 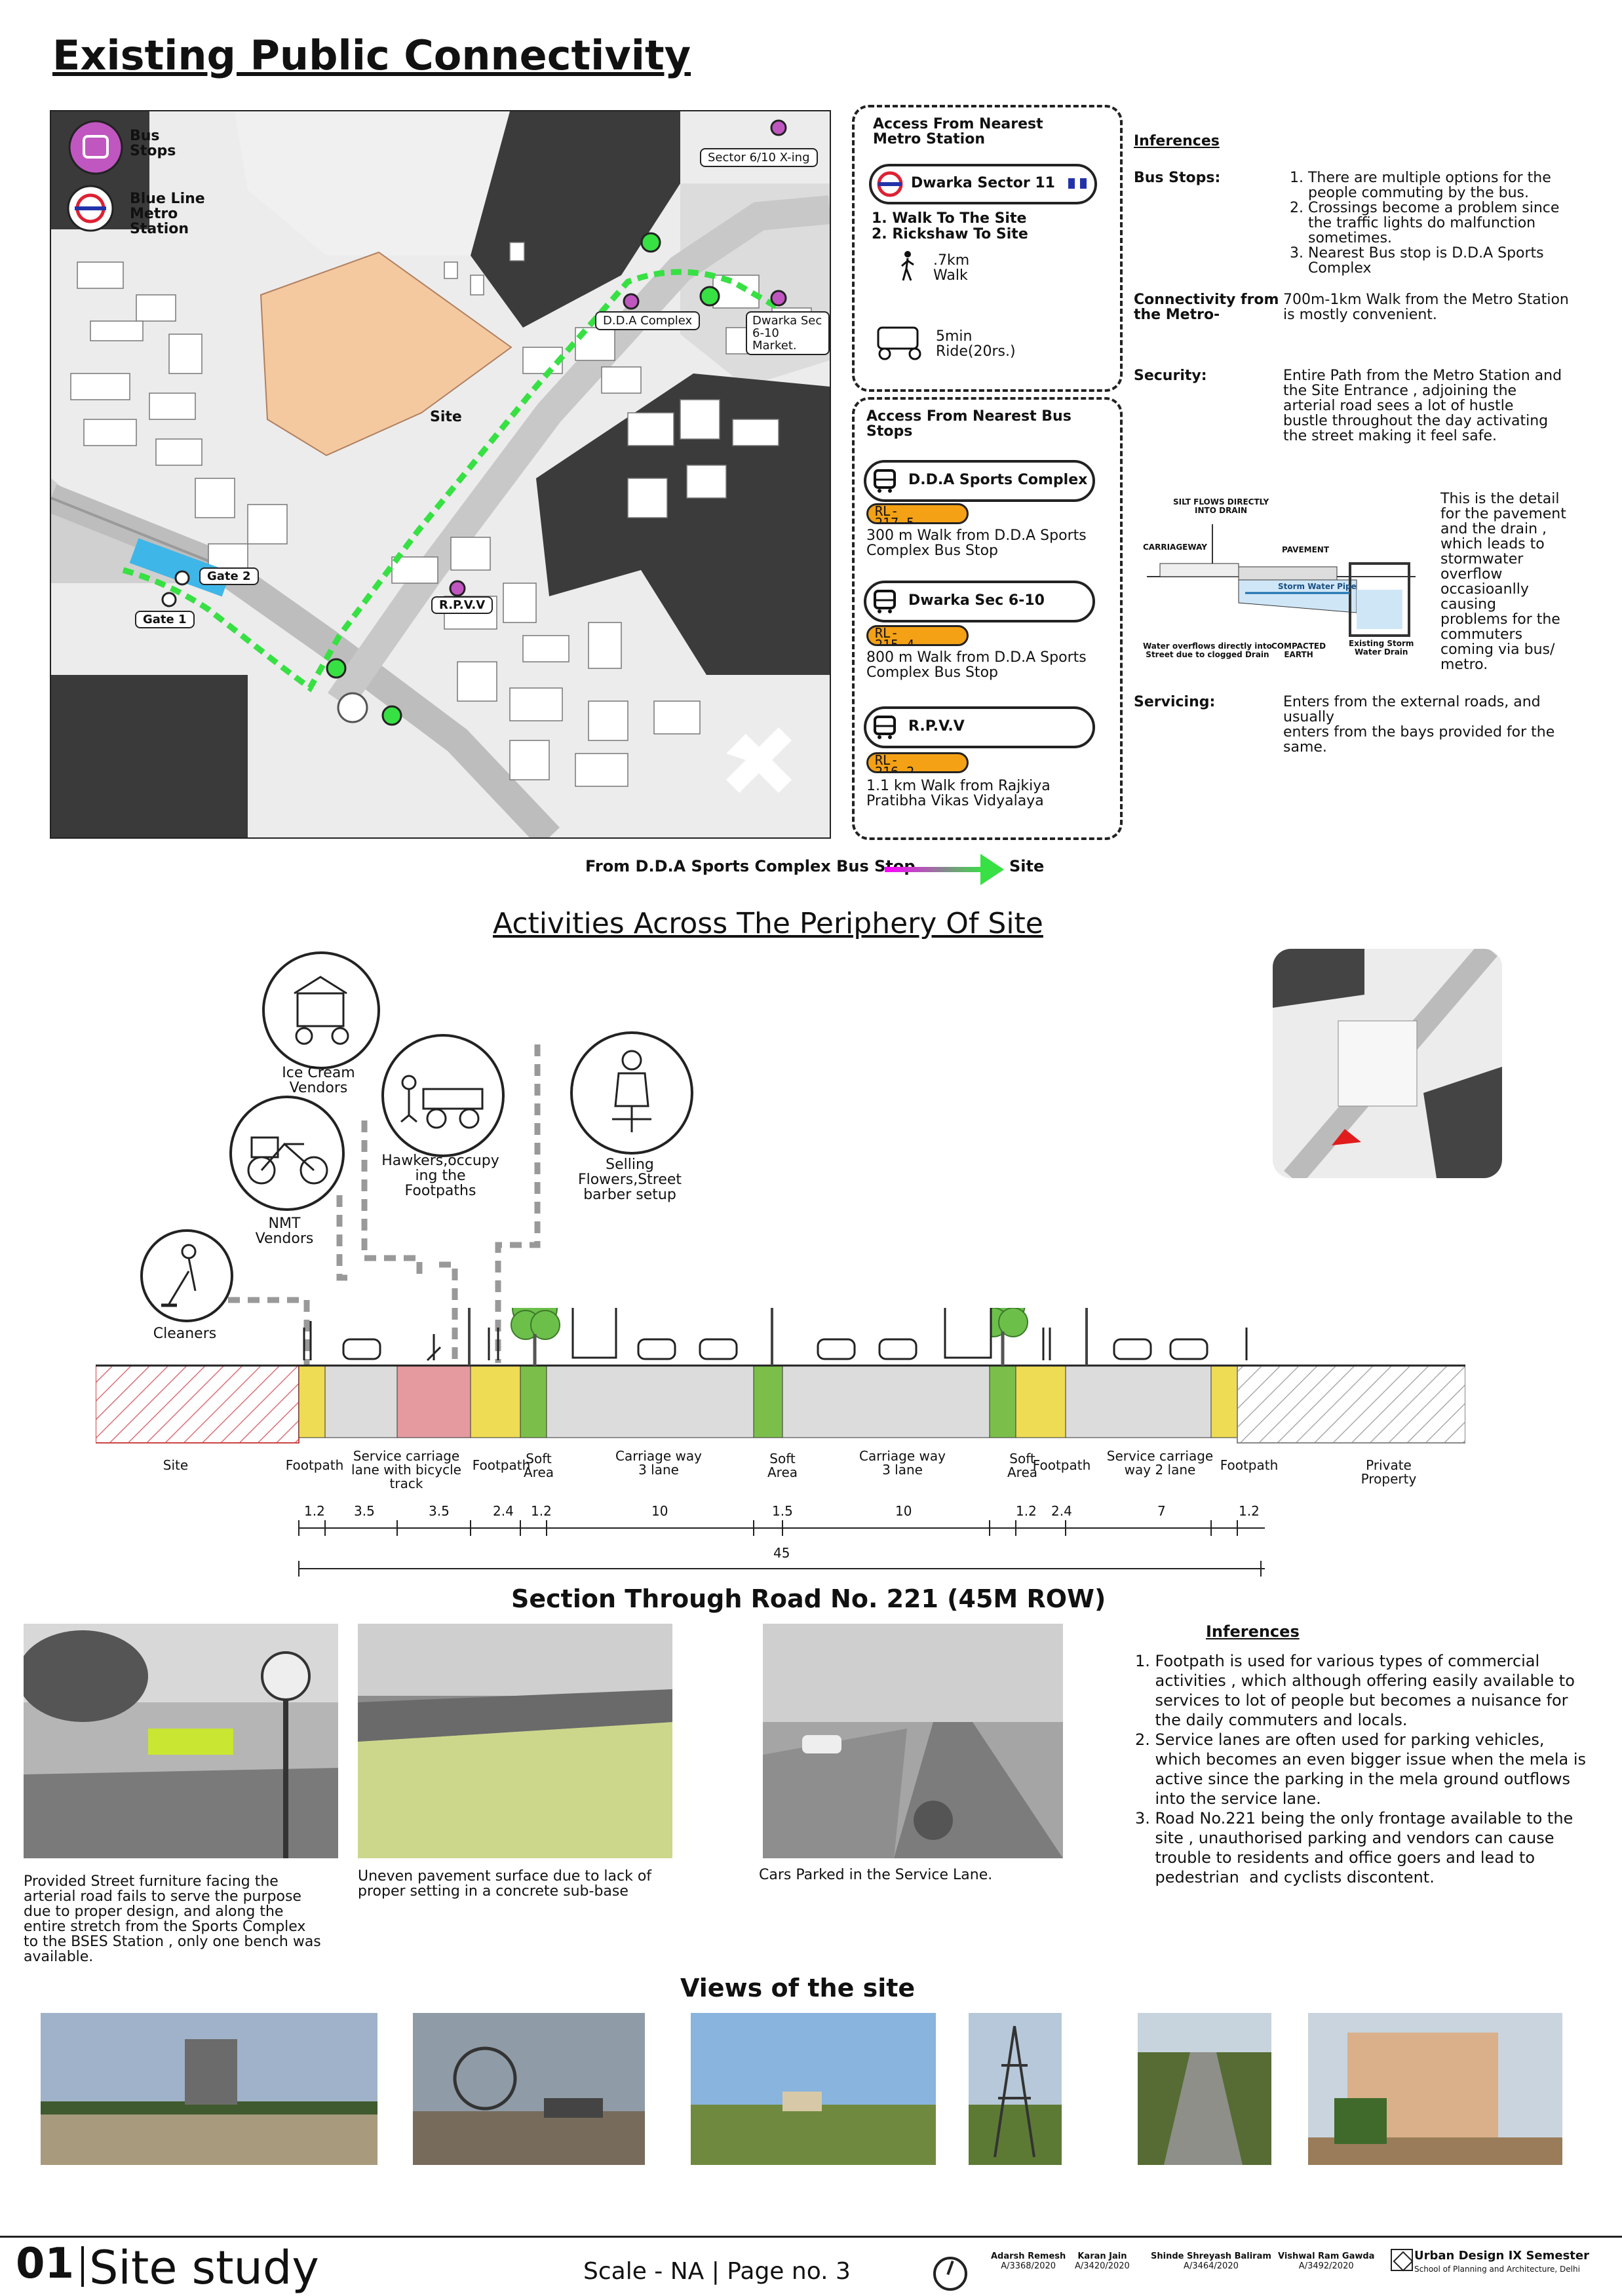 What do you see at coordinates (515, 1741) in the screenshot?
I see `photo-uneven-pavement` at bounding box center [515, 1741].